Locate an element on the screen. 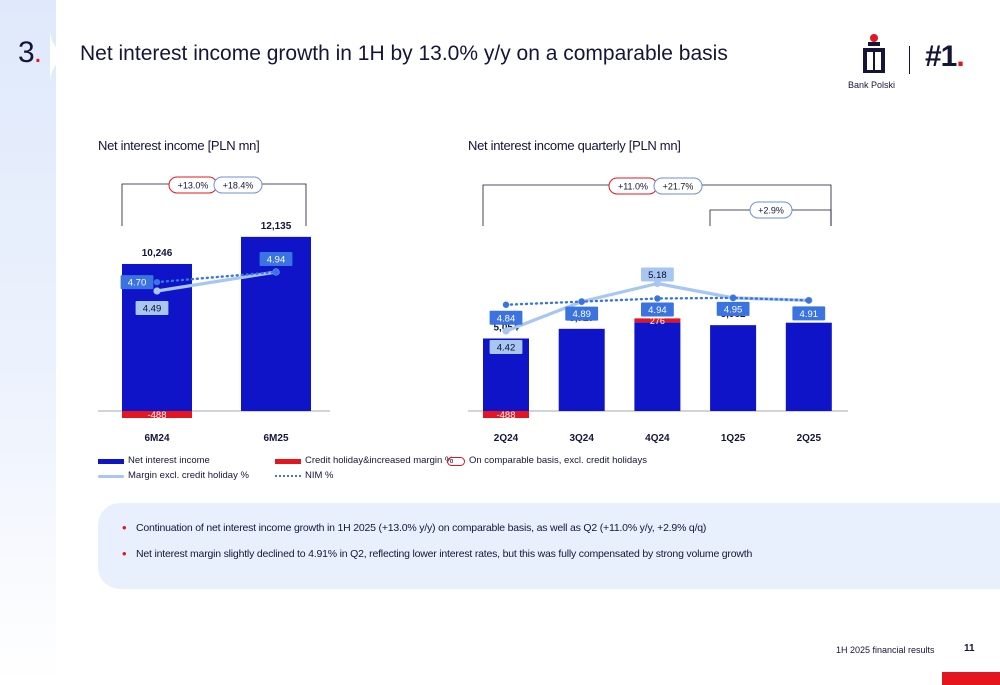  hy-nim-point-6M25 is located at coordinates (276, 272).